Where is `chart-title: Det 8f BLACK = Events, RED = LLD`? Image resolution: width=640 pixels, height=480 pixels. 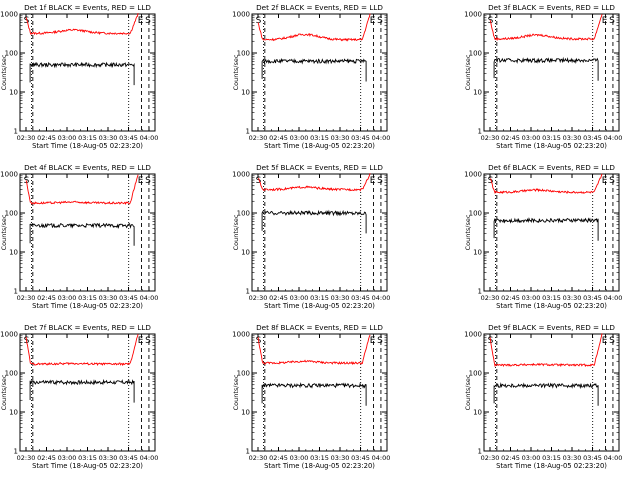
chart-title: Det 8f BLACK = Events, RED = LLD is located at coordinates (319, 327).